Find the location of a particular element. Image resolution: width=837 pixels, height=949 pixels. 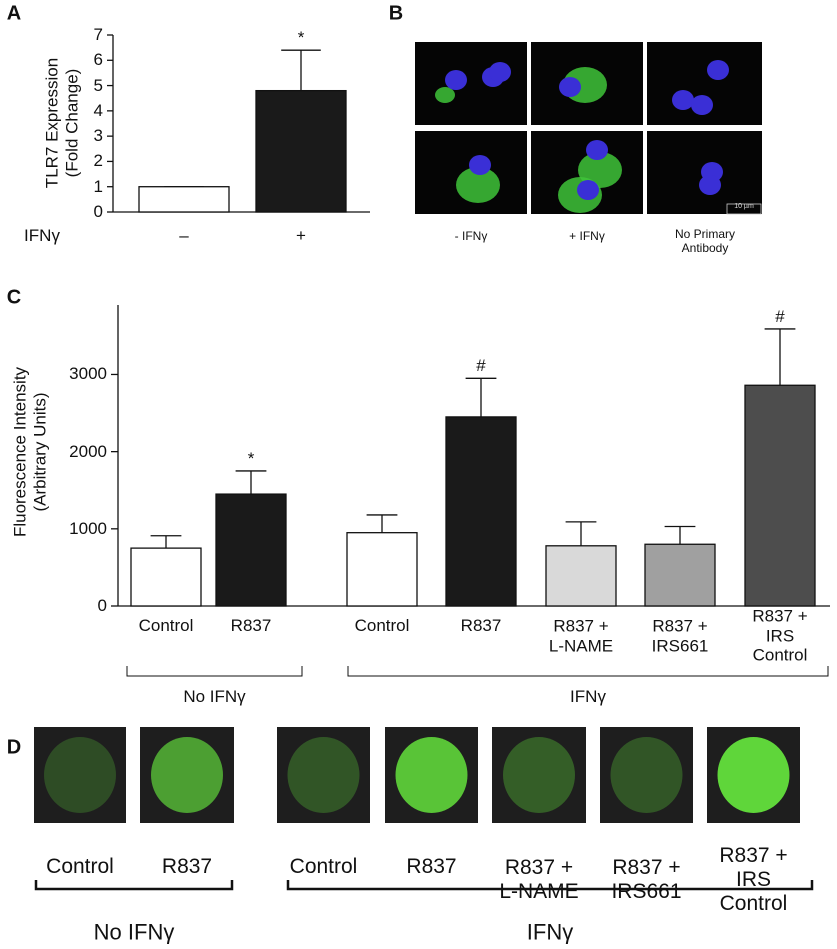

y-tick-label: 4 is located at coordinates (98, 111).